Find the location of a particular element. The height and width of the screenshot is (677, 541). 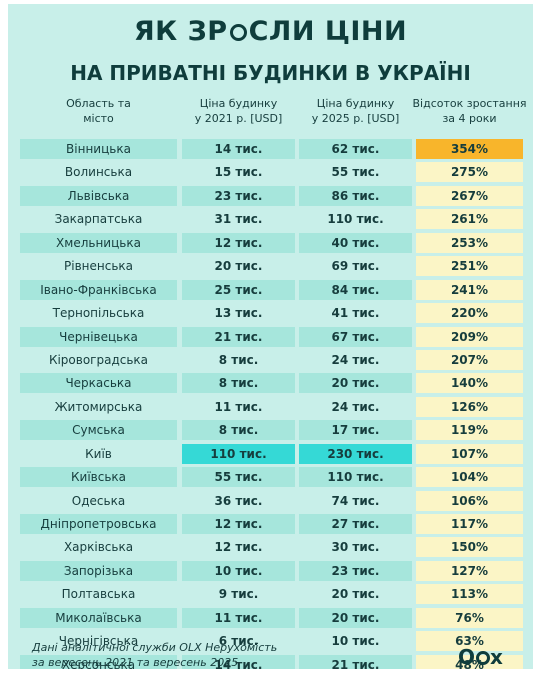

region-cell: Чернівецька is located at coordinates (98, 336).